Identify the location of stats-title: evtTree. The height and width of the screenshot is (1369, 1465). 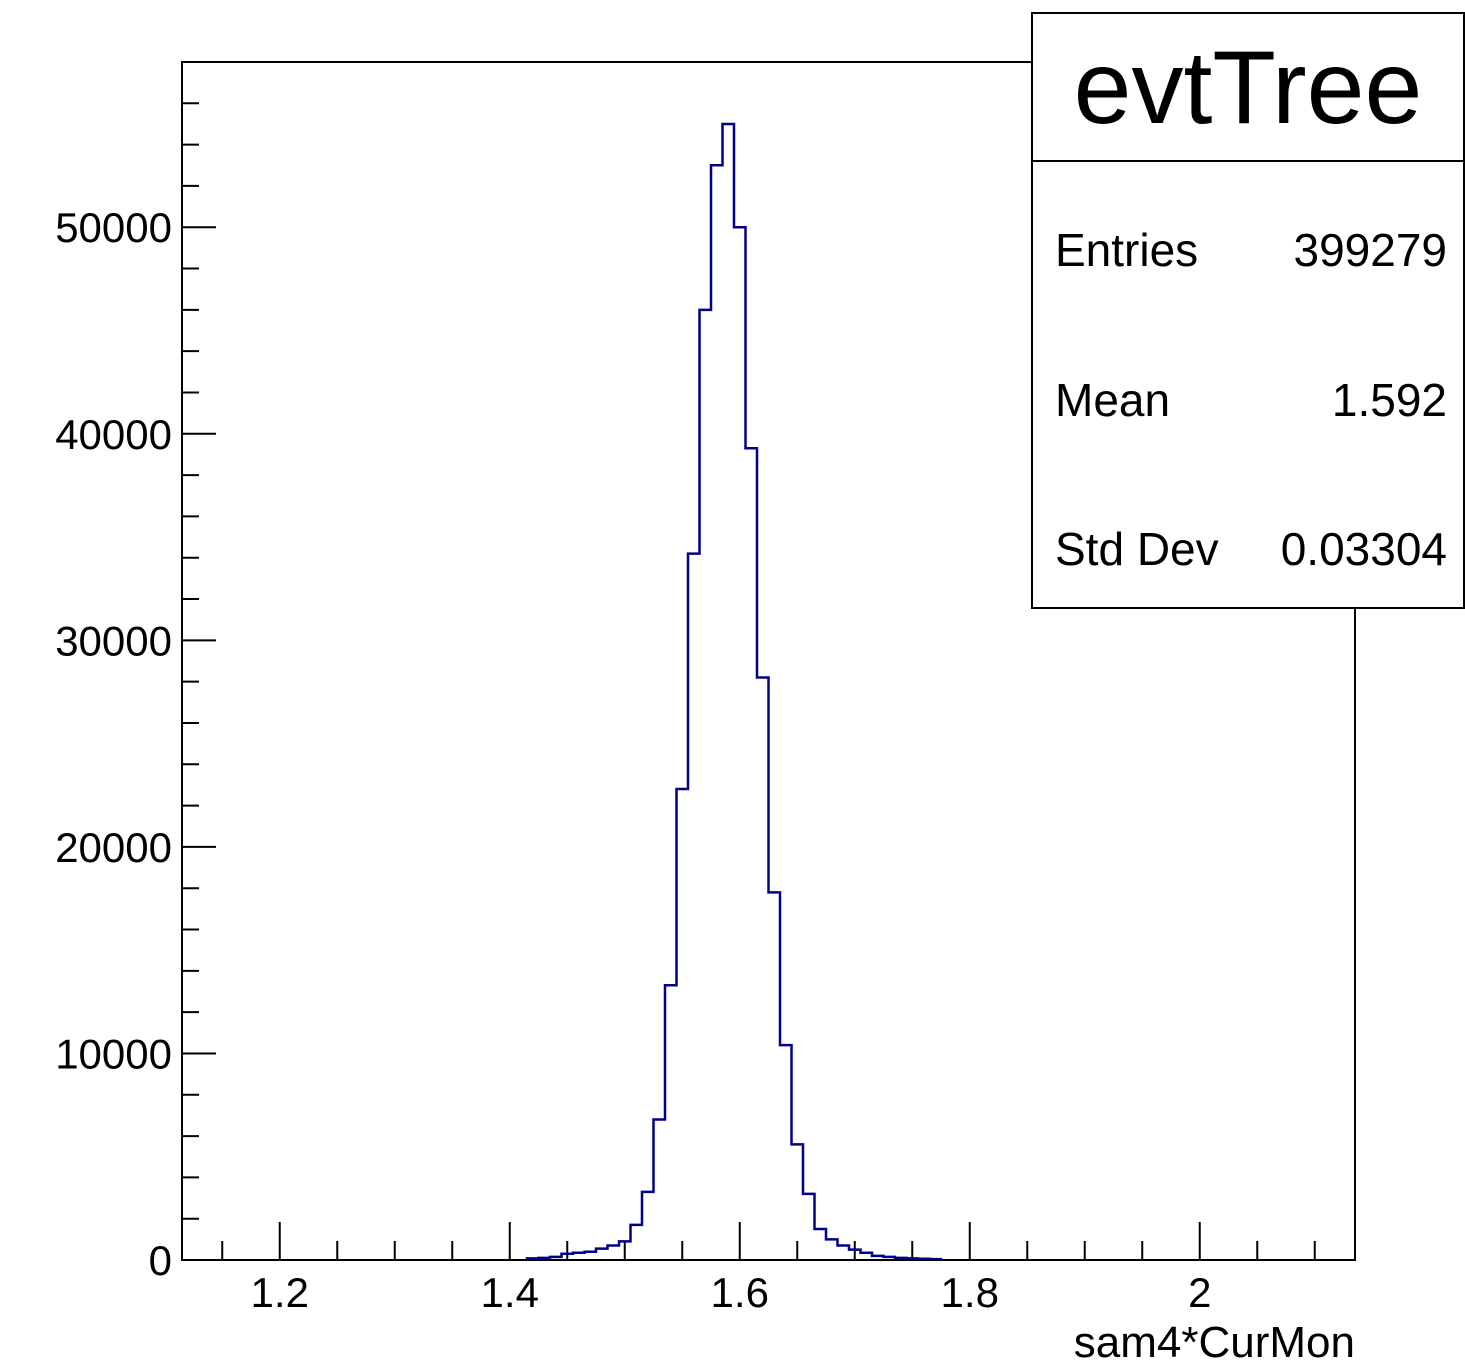
(1248, 88).